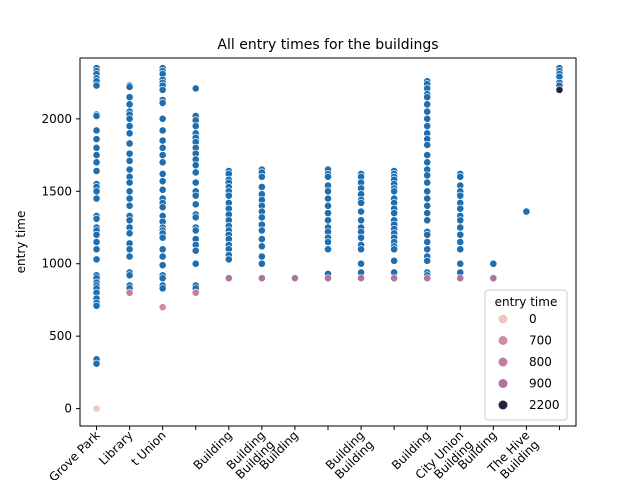  Describe the element at coordinates (540, 384) in the screenshot. I see `legend-label: 900` at that location.